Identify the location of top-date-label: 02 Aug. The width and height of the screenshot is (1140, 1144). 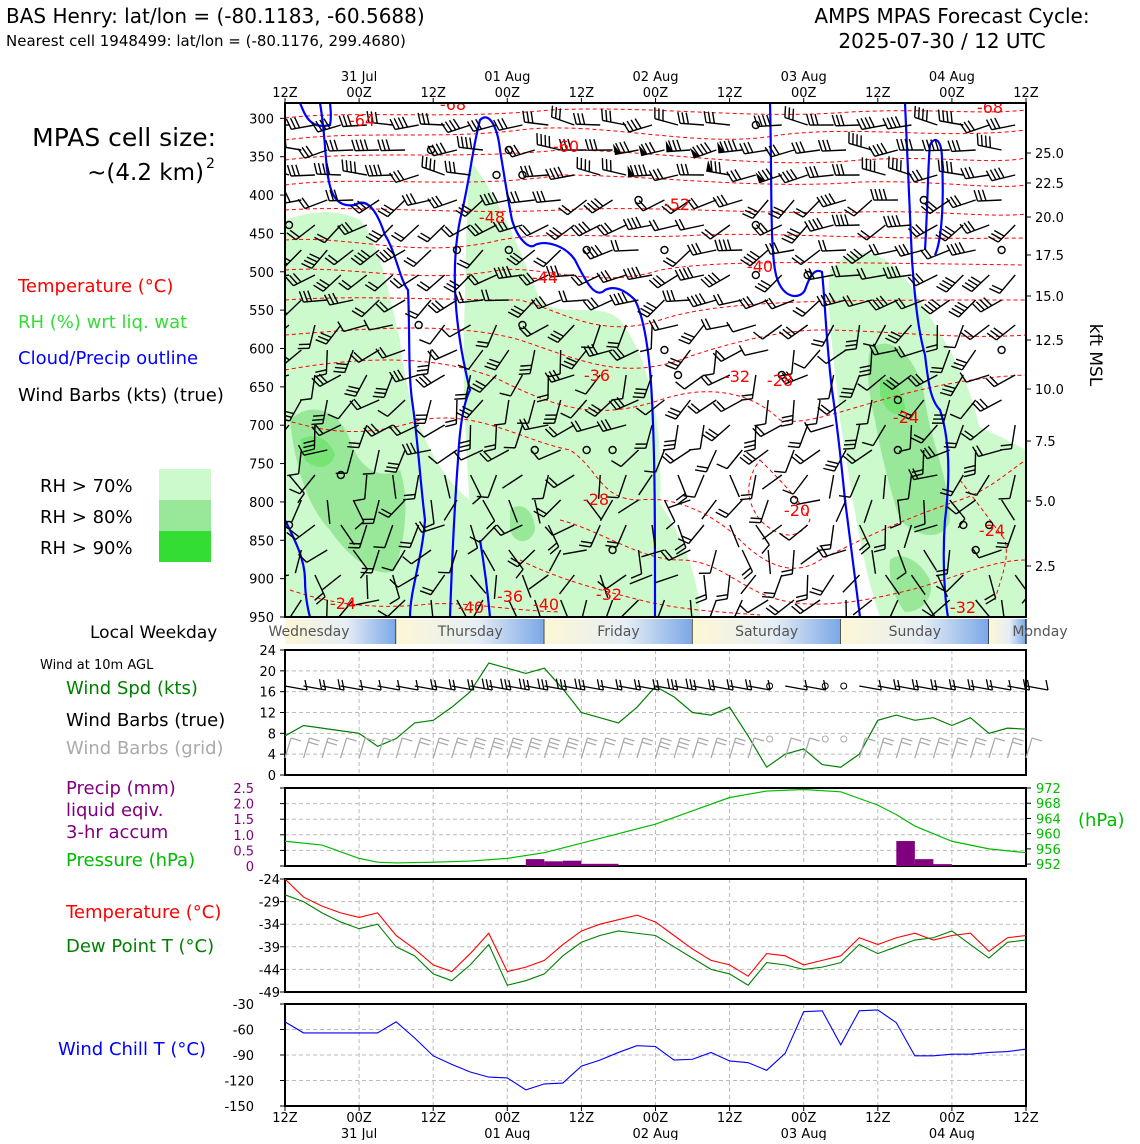
(655, 77).